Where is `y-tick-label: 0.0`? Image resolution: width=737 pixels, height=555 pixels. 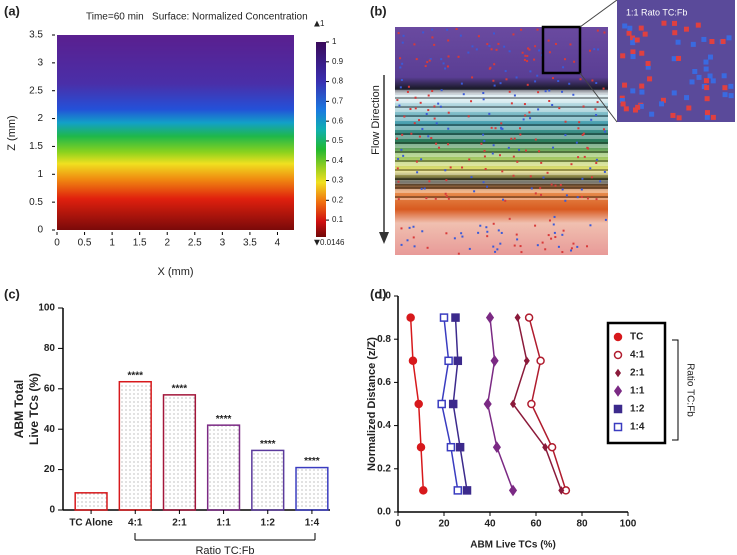 y-tick-label: 0.0 is located at coordinates (384, 512).